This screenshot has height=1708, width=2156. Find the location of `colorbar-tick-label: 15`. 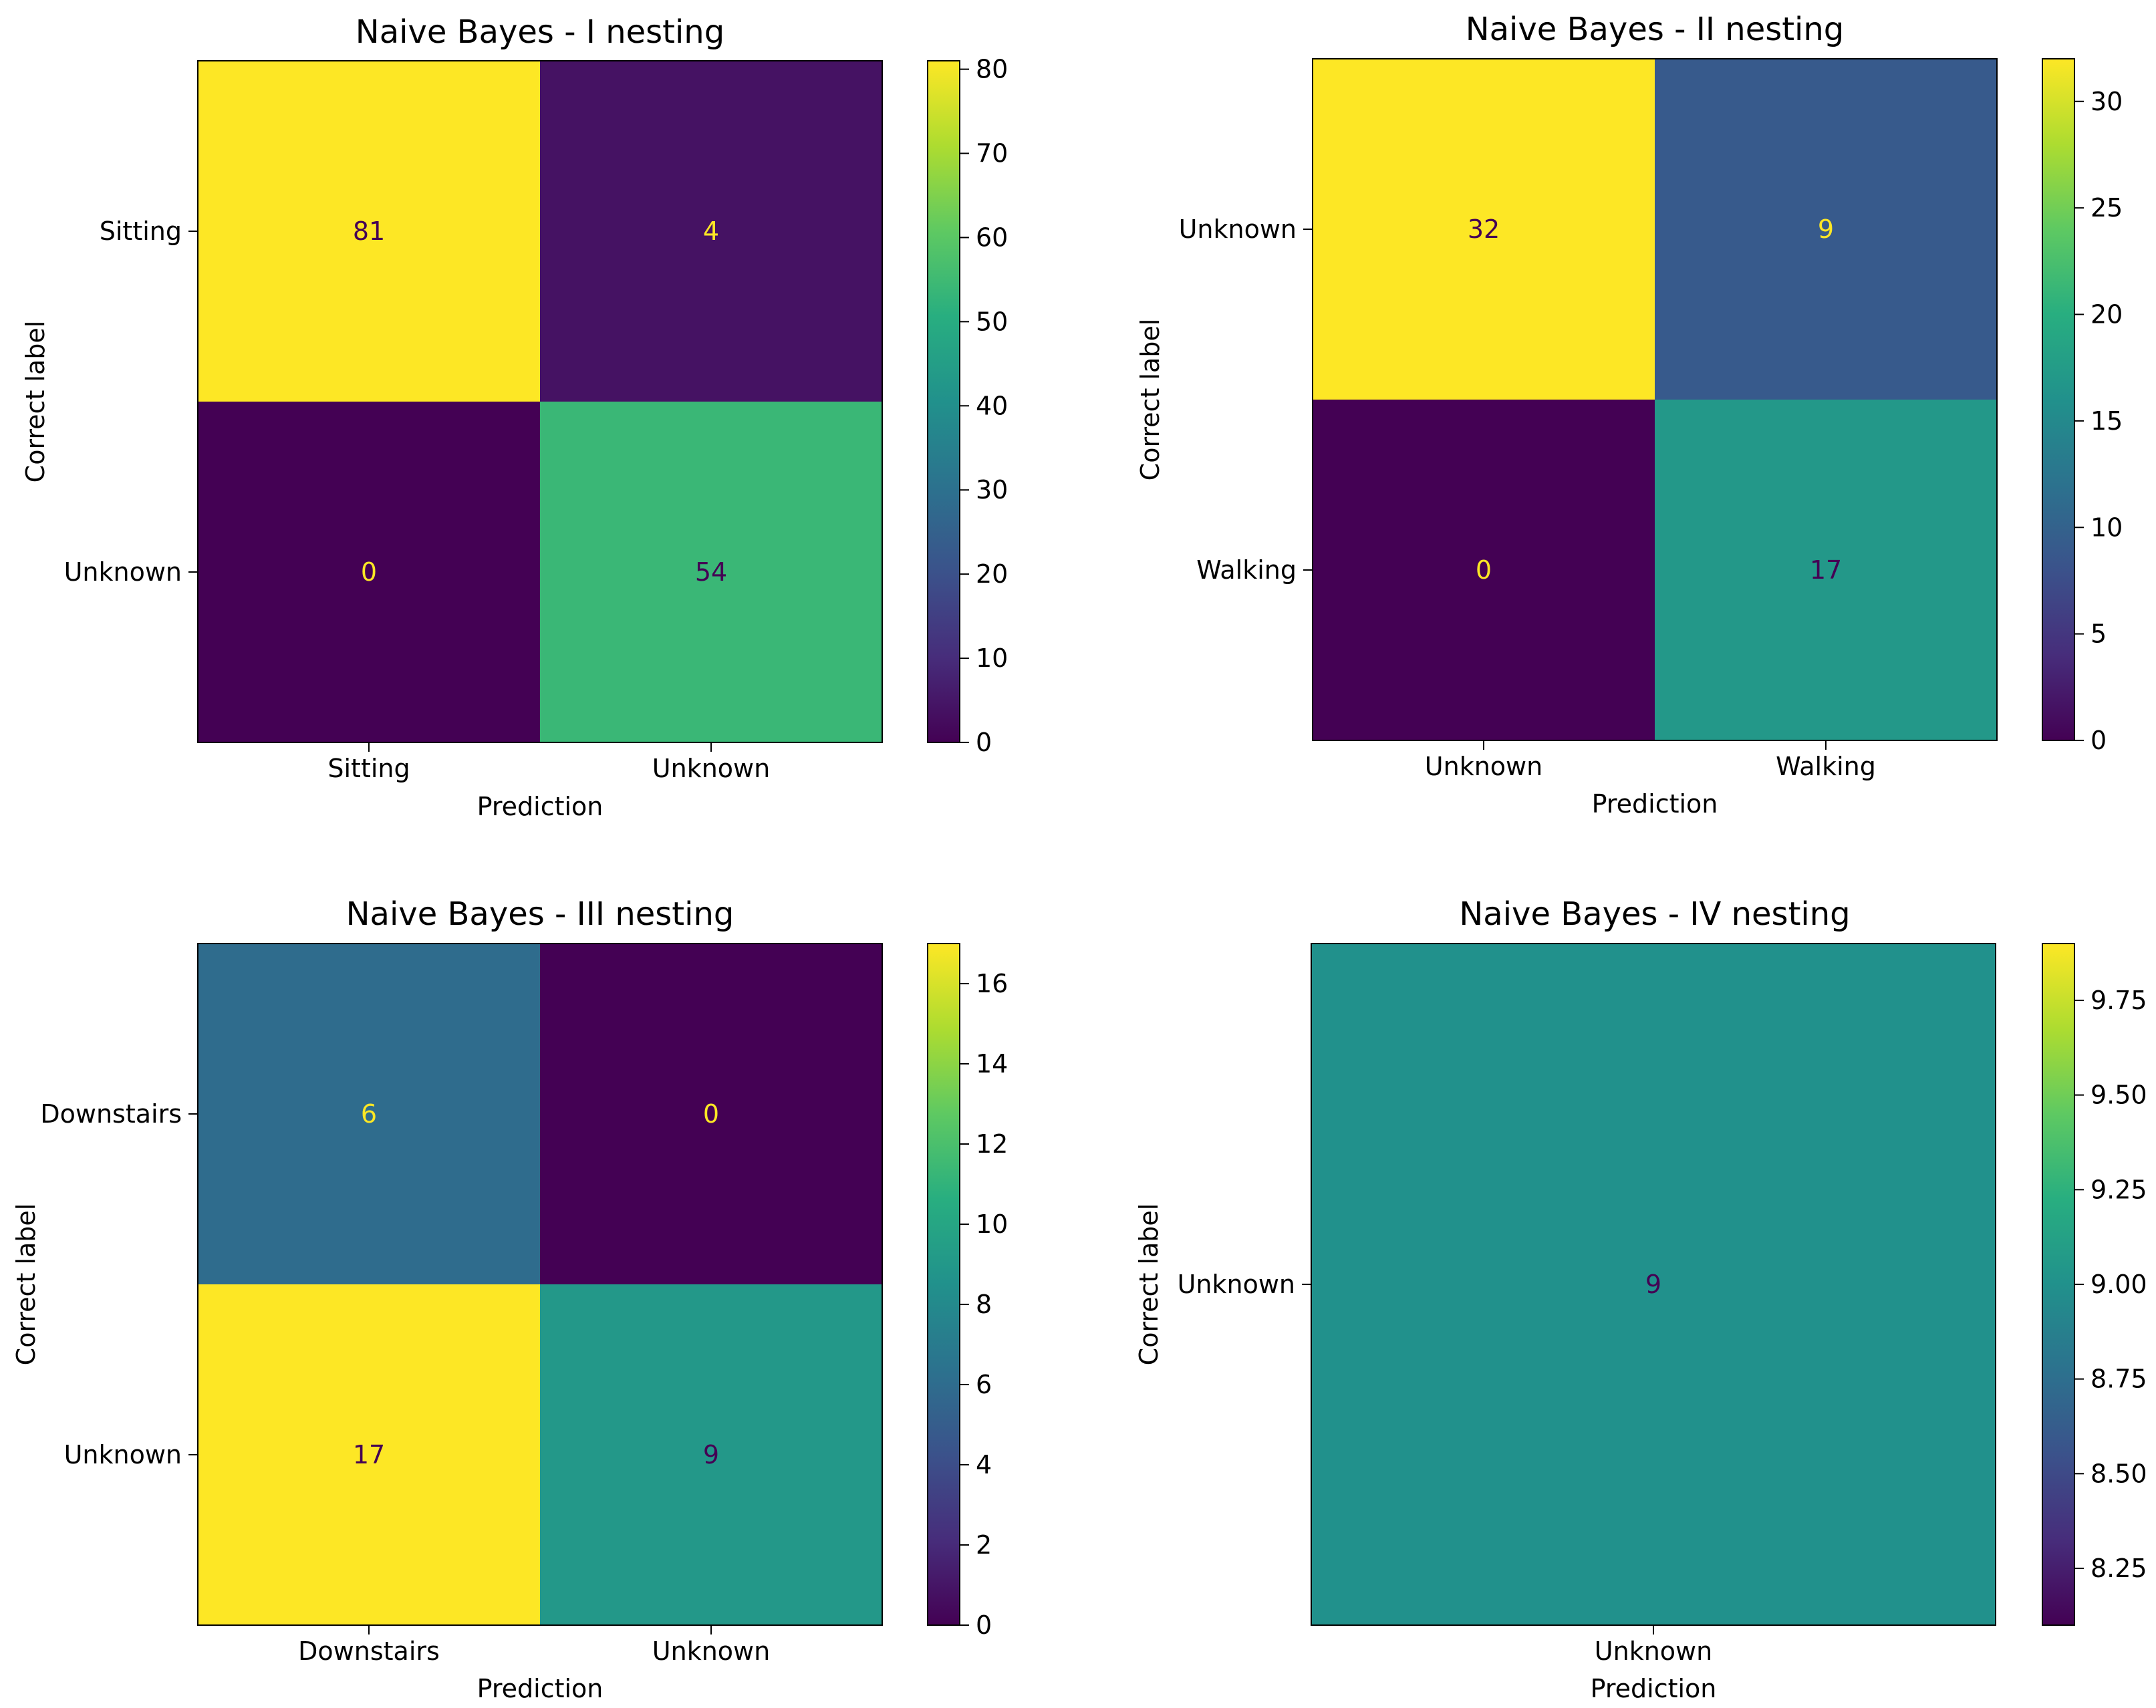

colorbar-tick-label: 15 is located at coordinates (2107, 421).